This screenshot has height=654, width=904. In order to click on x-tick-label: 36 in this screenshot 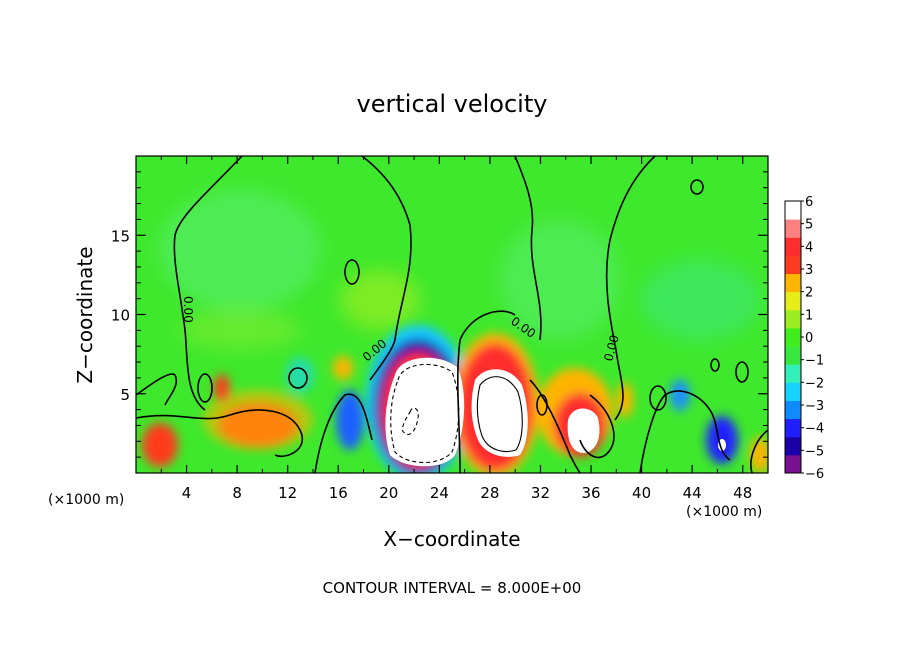, I will do `click(590, 493)`.